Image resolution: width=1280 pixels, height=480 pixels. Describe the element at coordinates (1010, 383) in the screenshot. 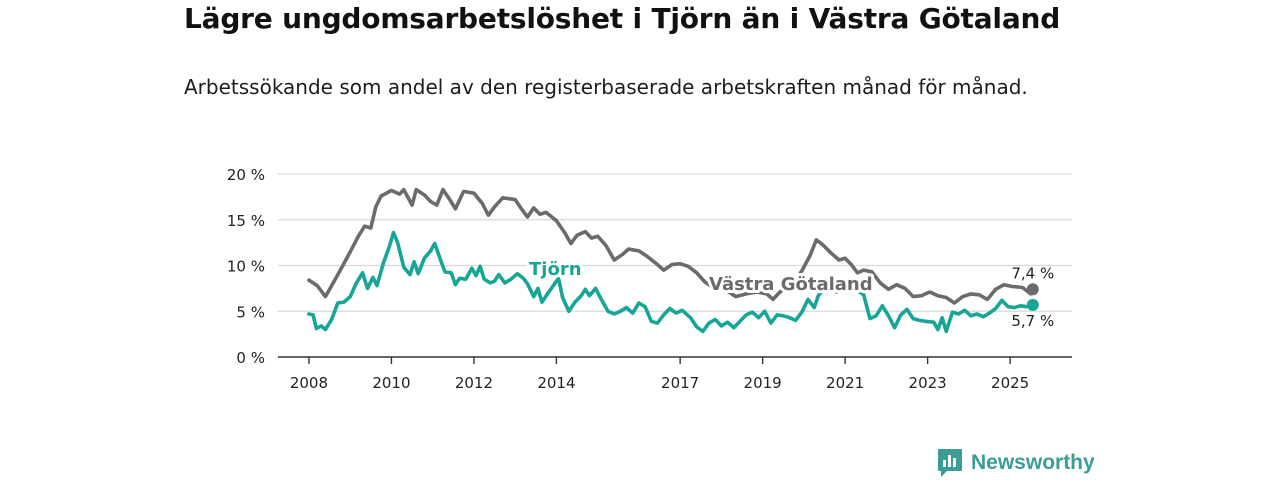

I see `x-tick-label: 2025` at that location.